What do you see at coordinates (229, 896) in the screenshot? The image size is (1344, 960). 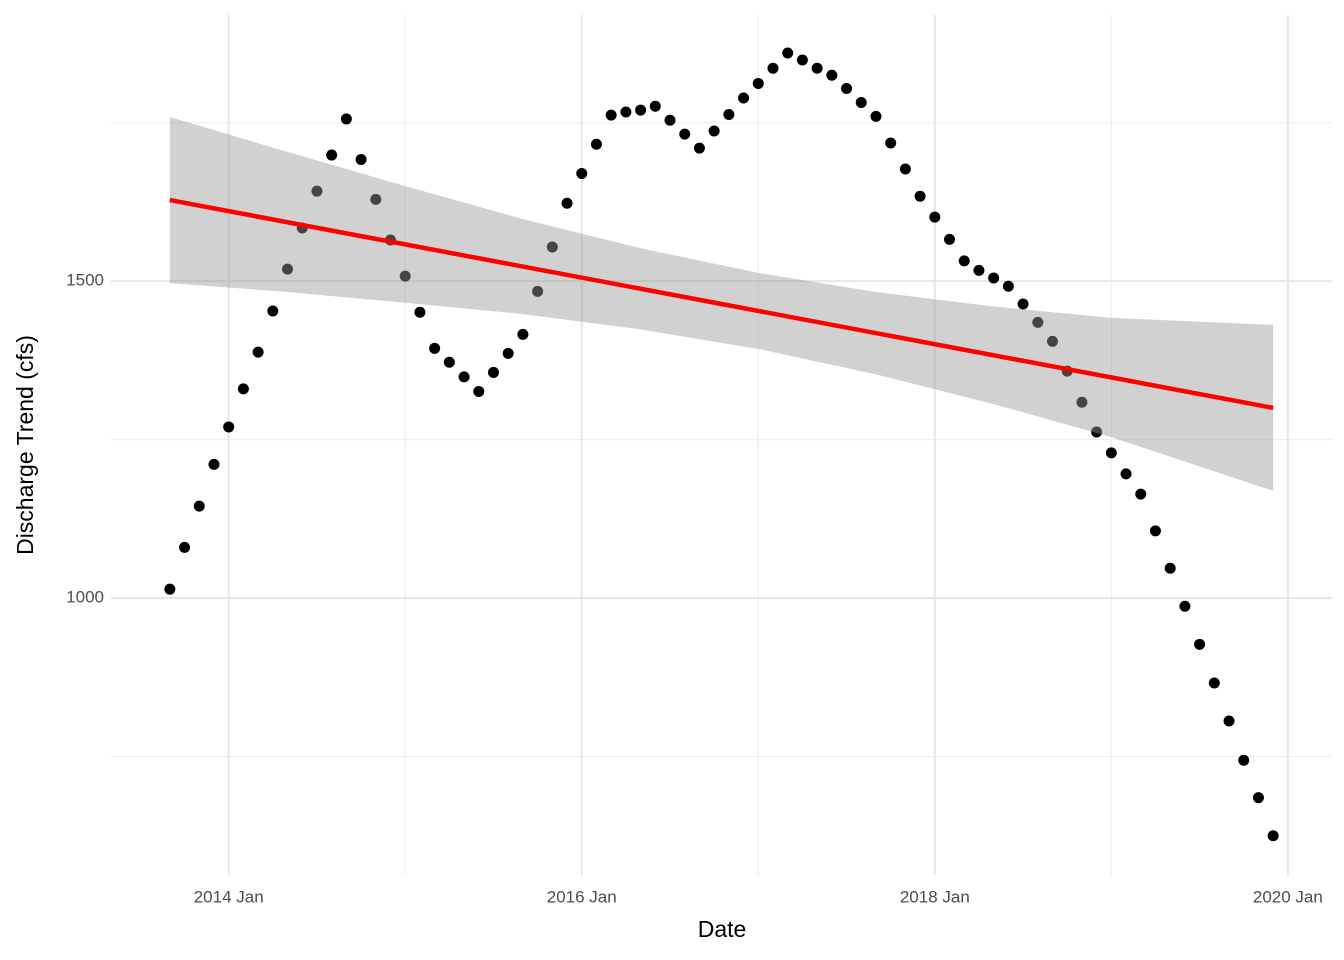 I see `x-tick-label: 2014 Jan` at bounding box center [229, 896].